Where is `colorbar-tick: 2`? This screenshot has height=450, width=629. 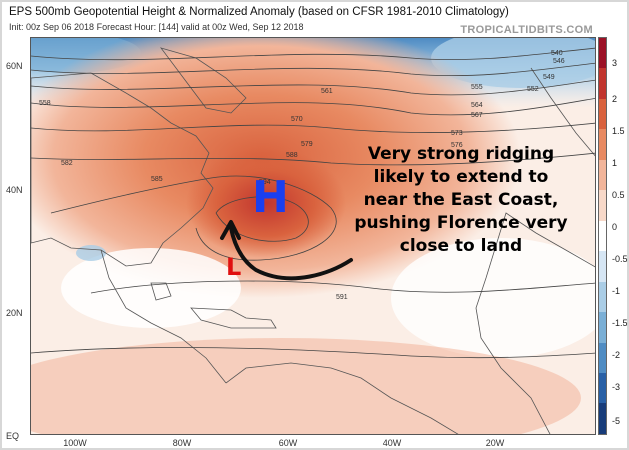
colorbar-tick: 2 is located at coordinates (615, 99).